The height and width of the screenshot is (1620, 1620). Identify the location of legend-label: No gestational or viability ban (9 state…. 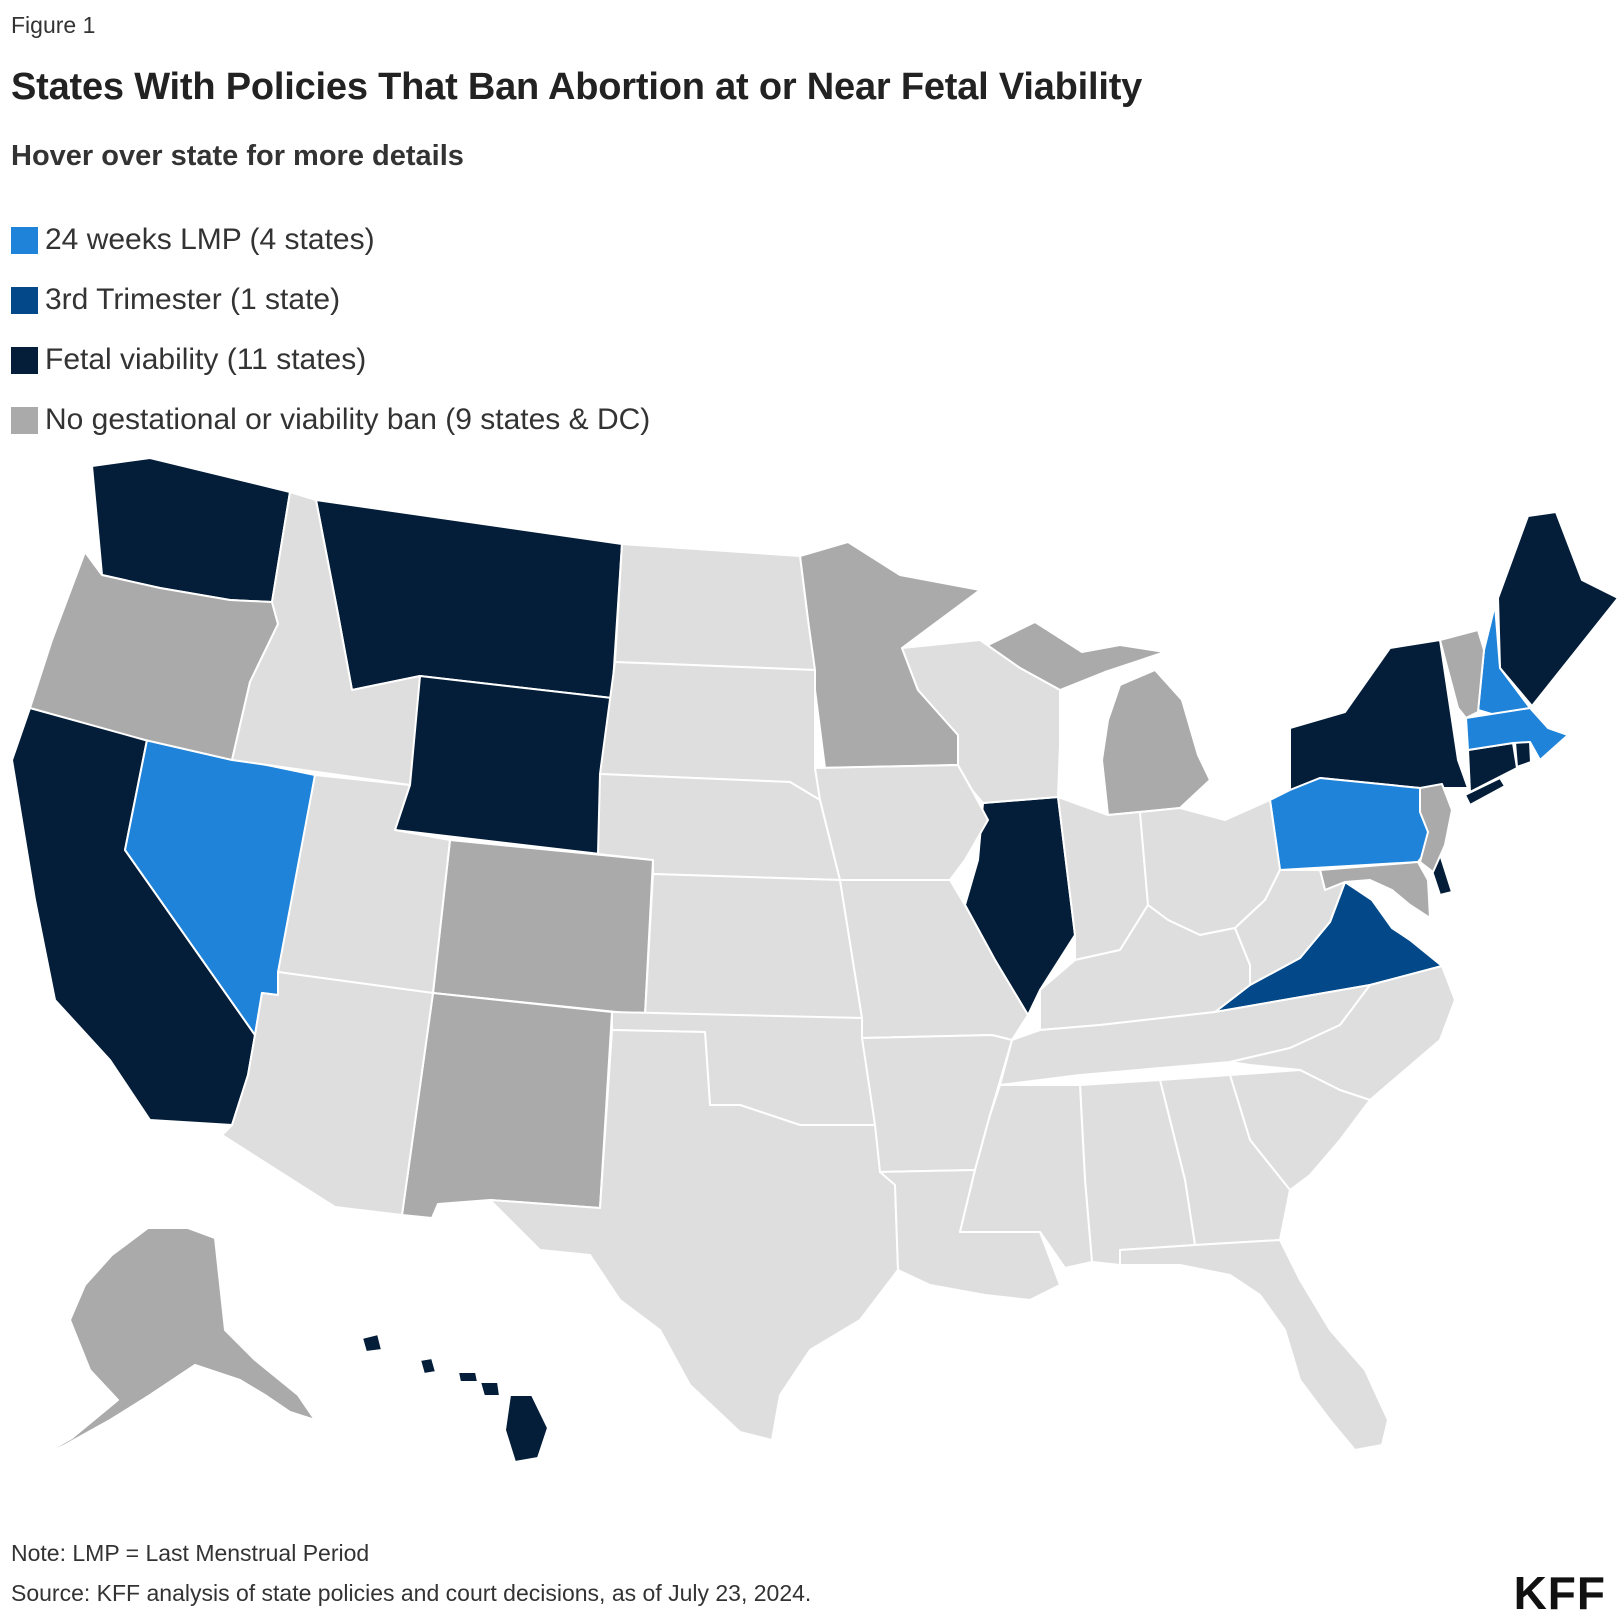
(348, 419).